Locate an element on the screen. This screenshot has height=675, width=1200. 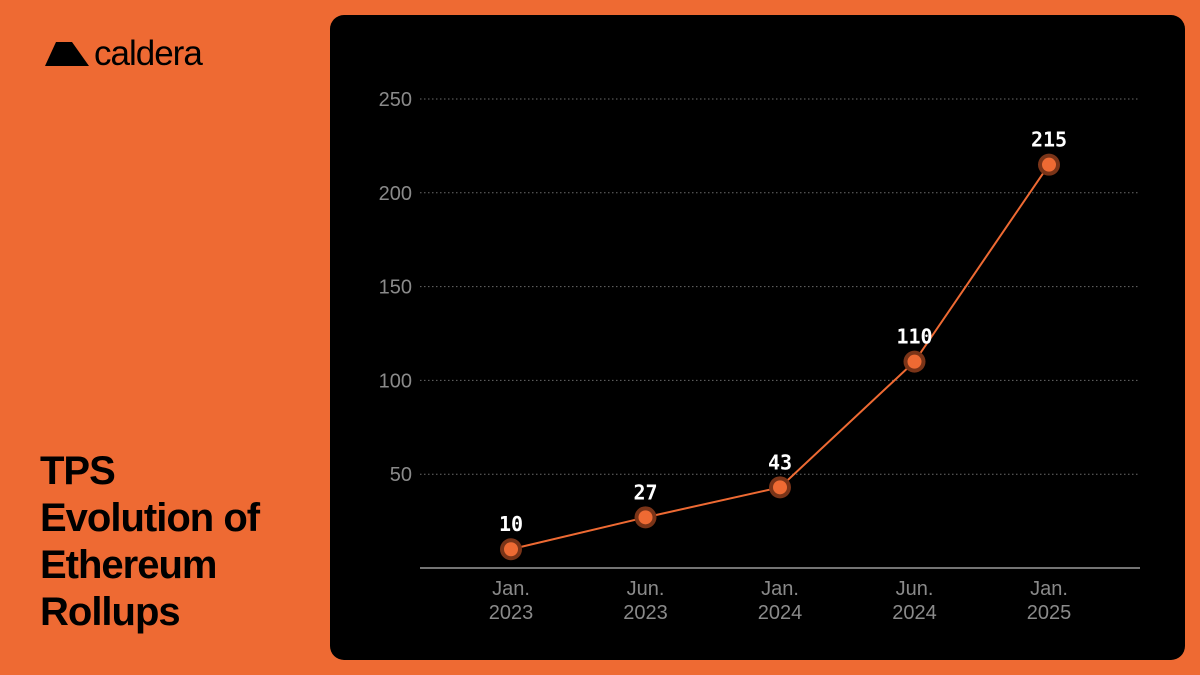
mountain-icon is located at coordinates (67, 54).